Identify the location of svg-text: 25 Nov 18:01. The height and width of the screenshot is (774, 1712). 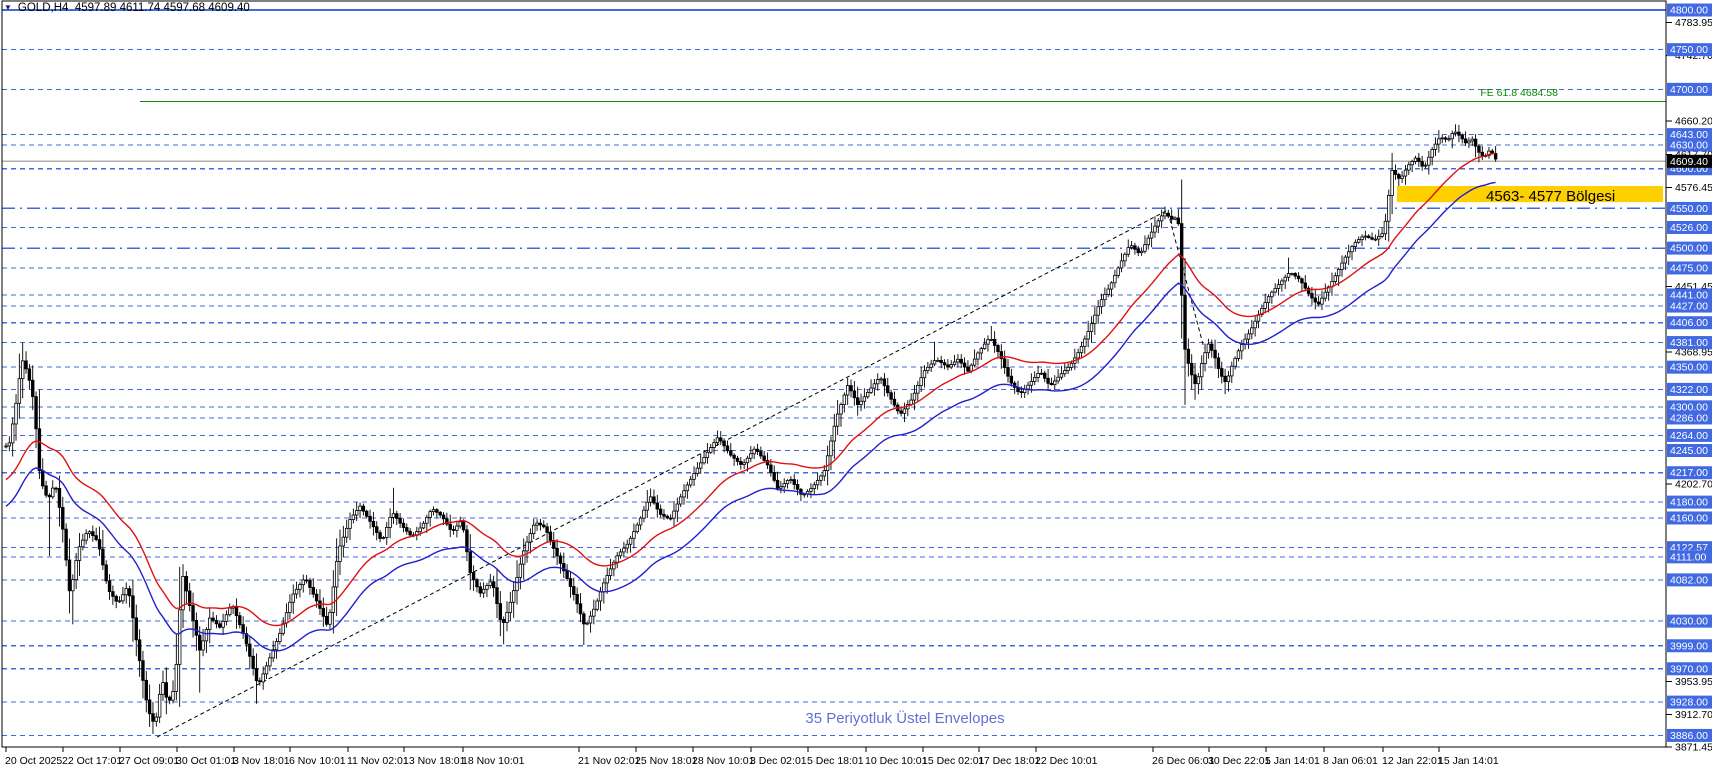
(666, 761).